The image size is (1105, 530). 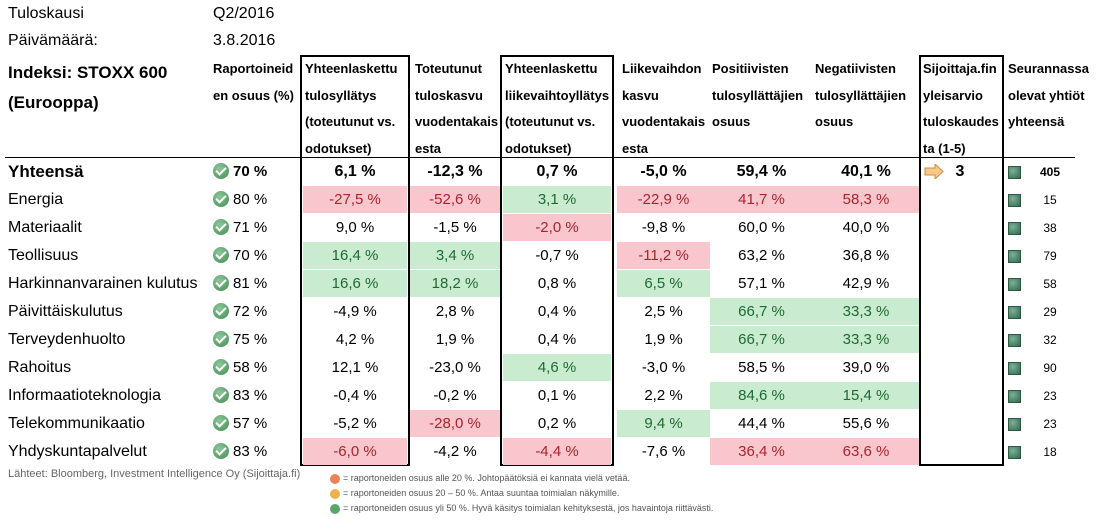 What do you see at coordinates (1050, 228) in the screenshot?
I see `company-count: 38` at bounding box center [1050, 228].